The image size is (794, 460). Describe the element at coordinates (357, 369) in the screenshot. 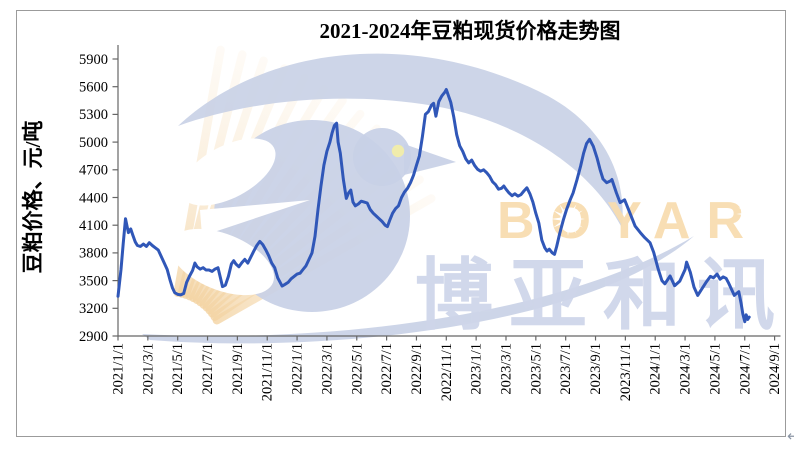

I see `x-tick-label: 2022/5/1` at that location.